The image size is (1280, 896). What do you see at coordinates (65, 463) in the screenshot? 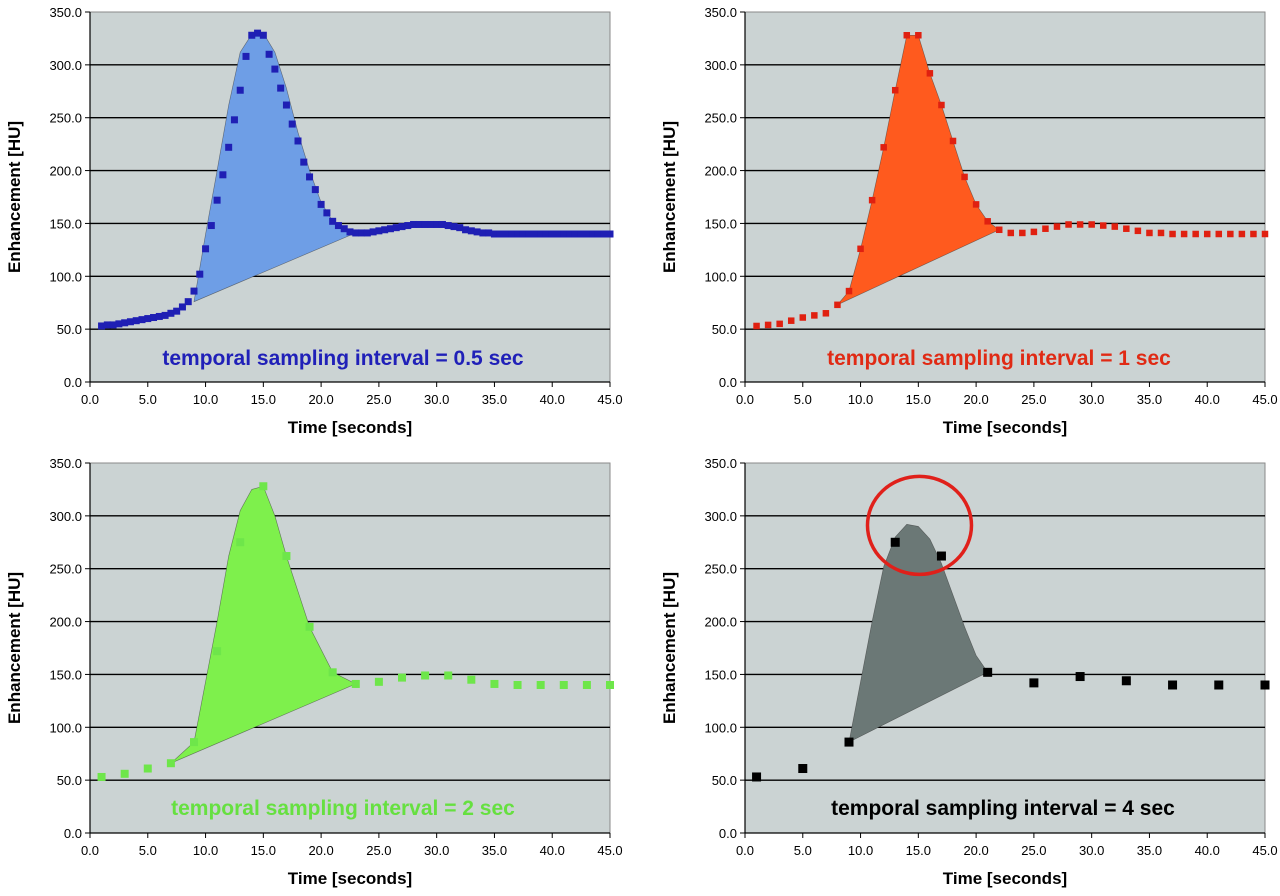
I see `y-tick-label: 350.0` at bounding box center [65, 463].